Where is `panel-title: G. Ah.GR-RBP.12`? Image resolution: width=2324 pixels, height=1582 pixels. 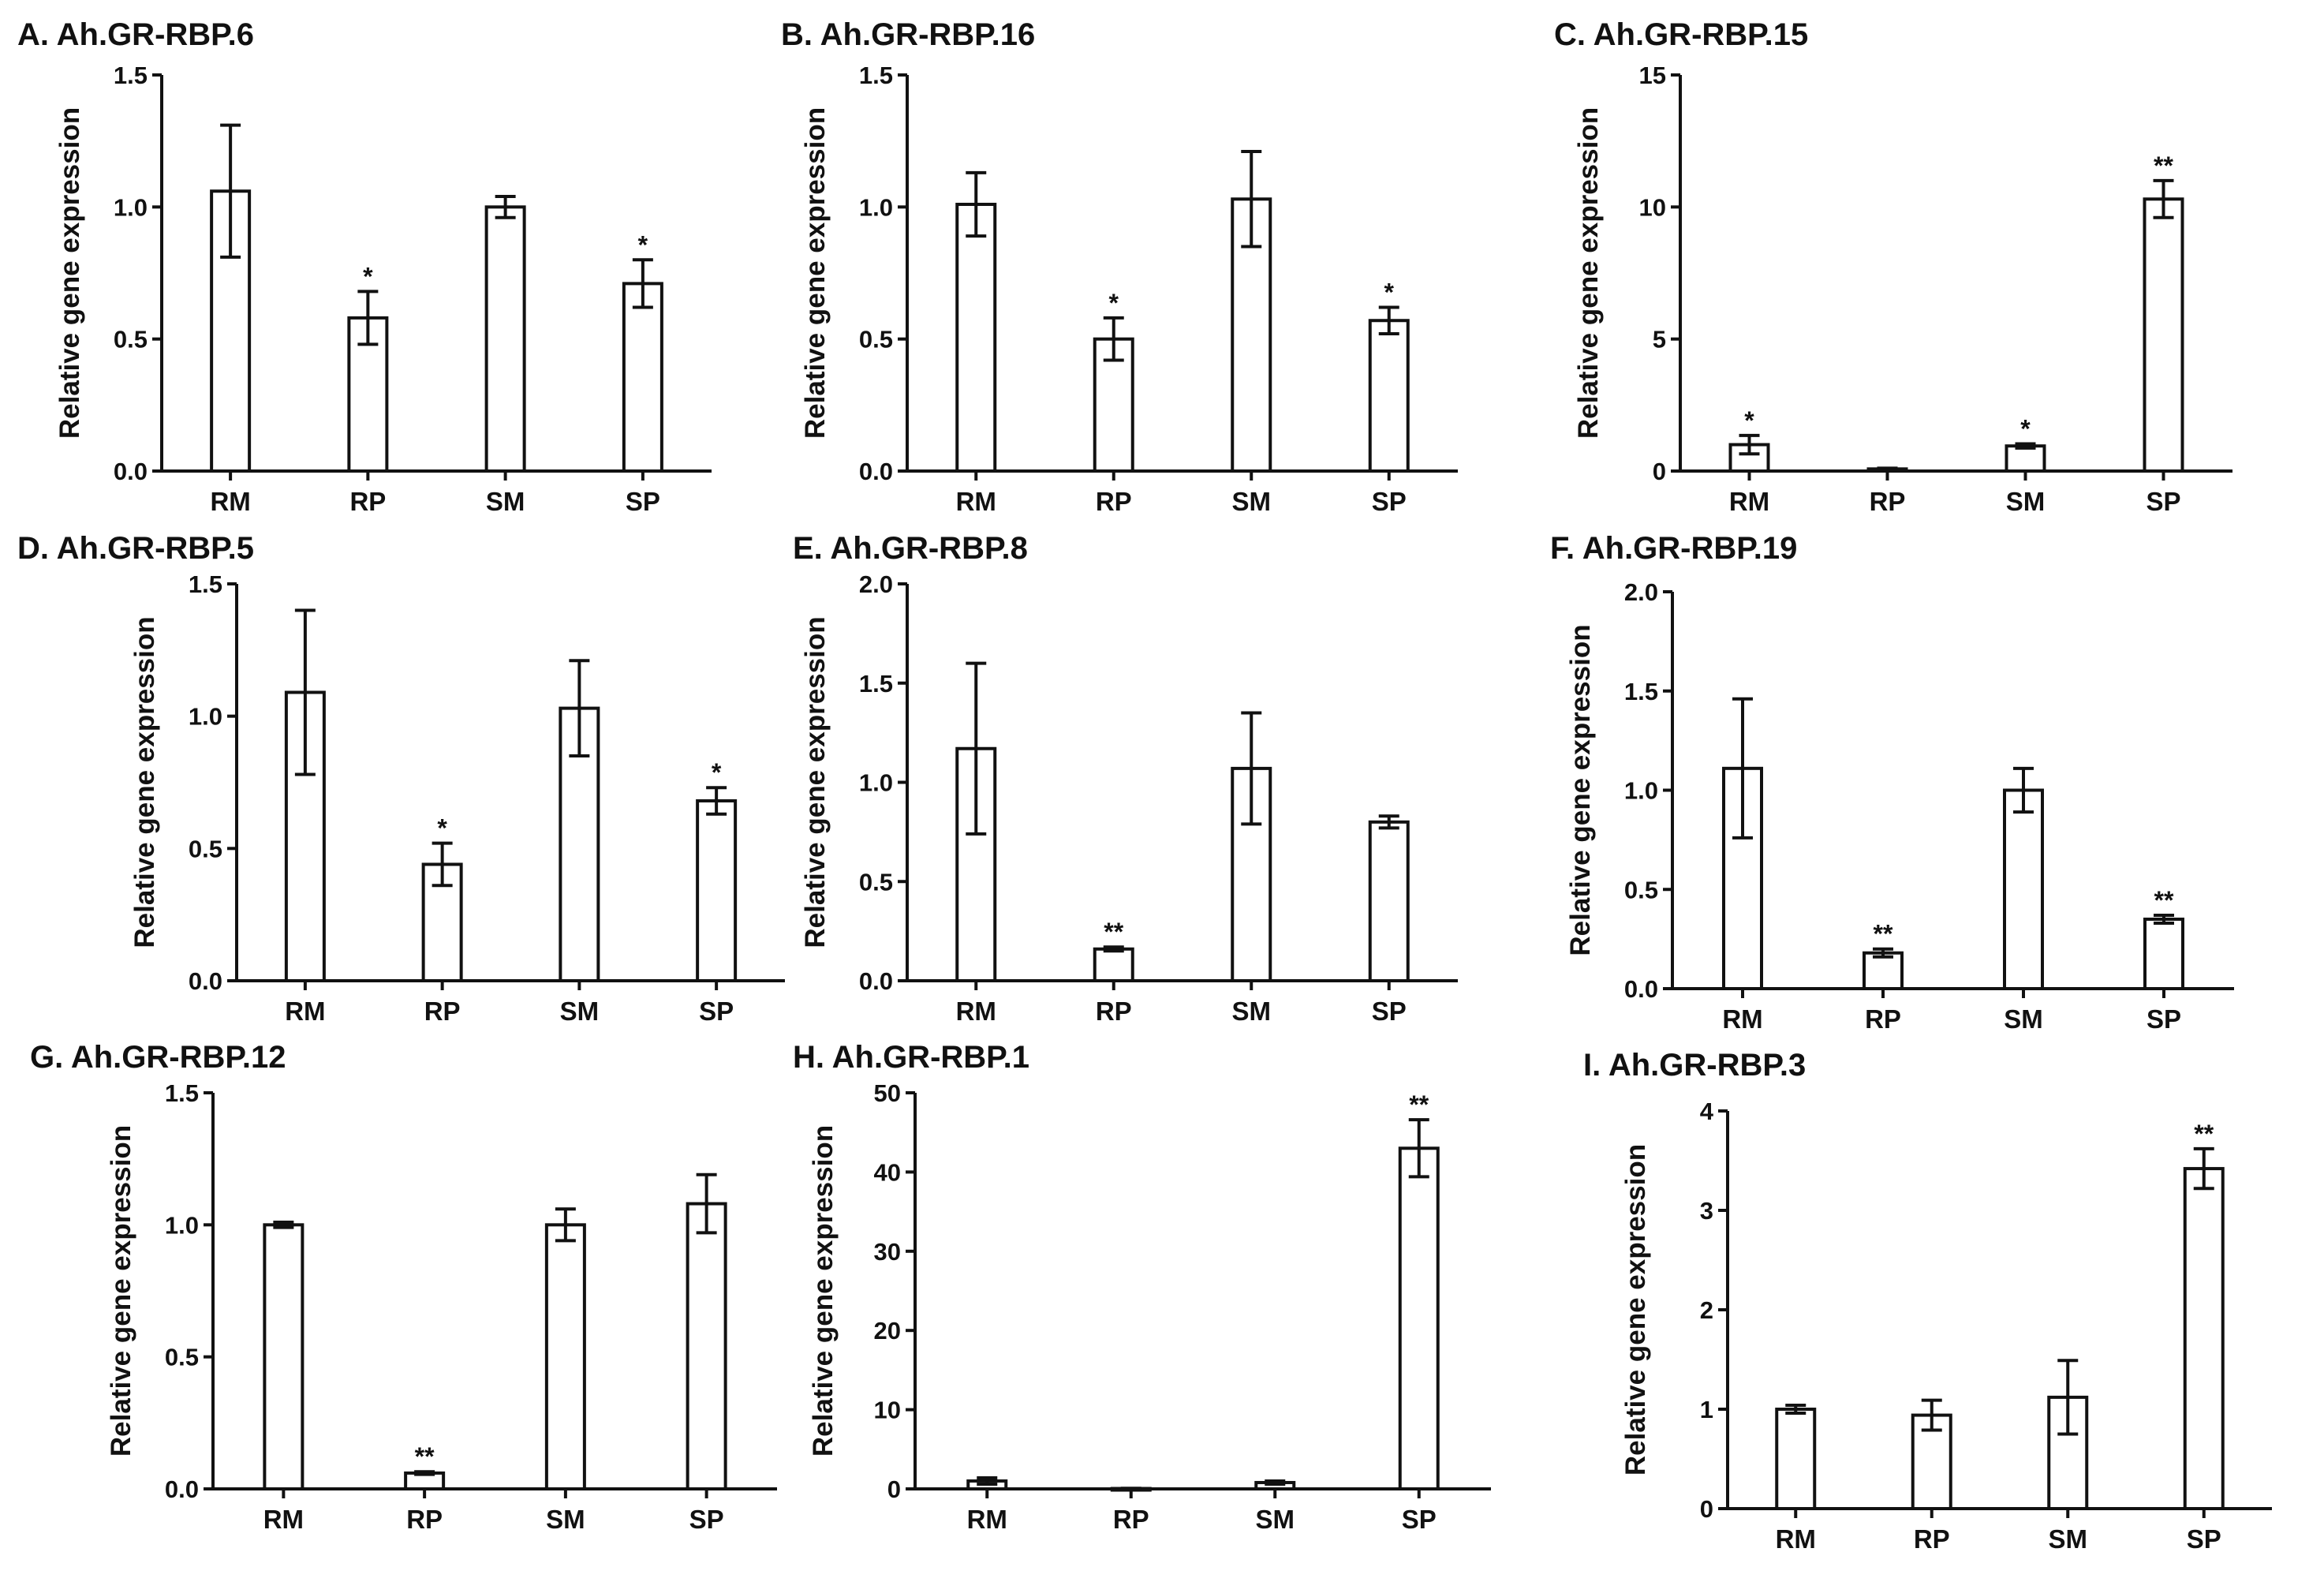 panel-title: G. Ah.GR-RBP.12 is located at coordinates (158, 1057).